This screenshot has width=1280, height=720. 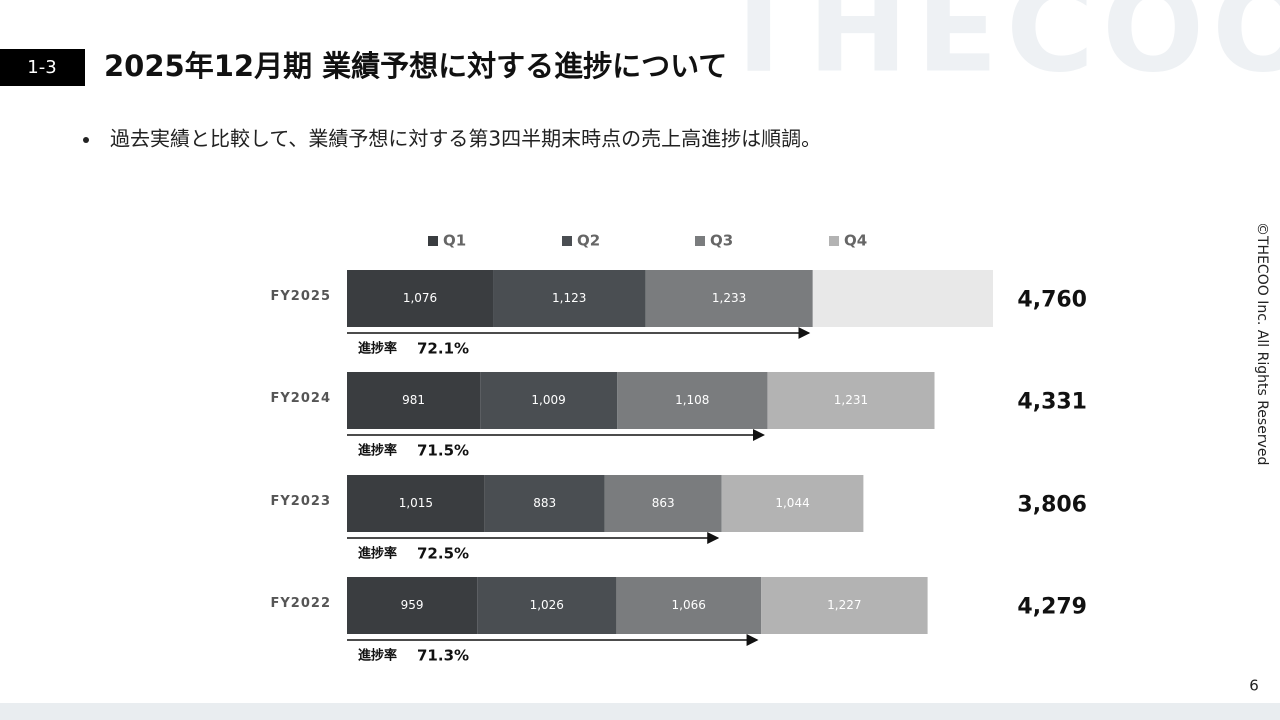 I want to click on category-label: FY2024, so click(x=301, y=398).